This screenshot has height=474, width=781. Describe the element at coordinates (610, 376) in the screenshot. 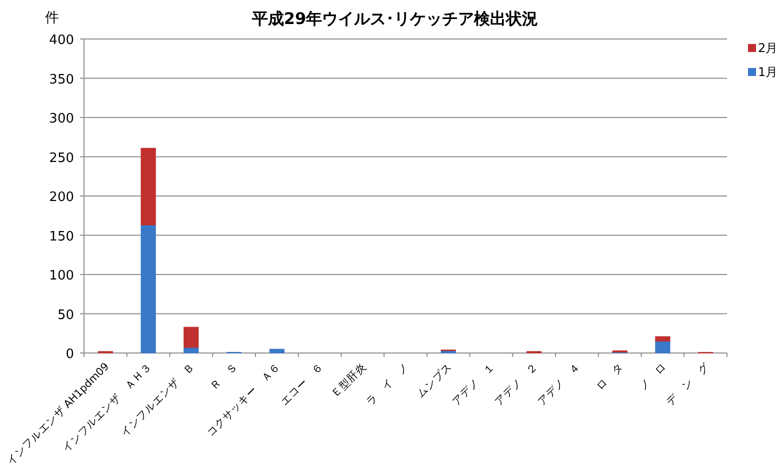

I see `x-tick-label: ロ タ` at that location.